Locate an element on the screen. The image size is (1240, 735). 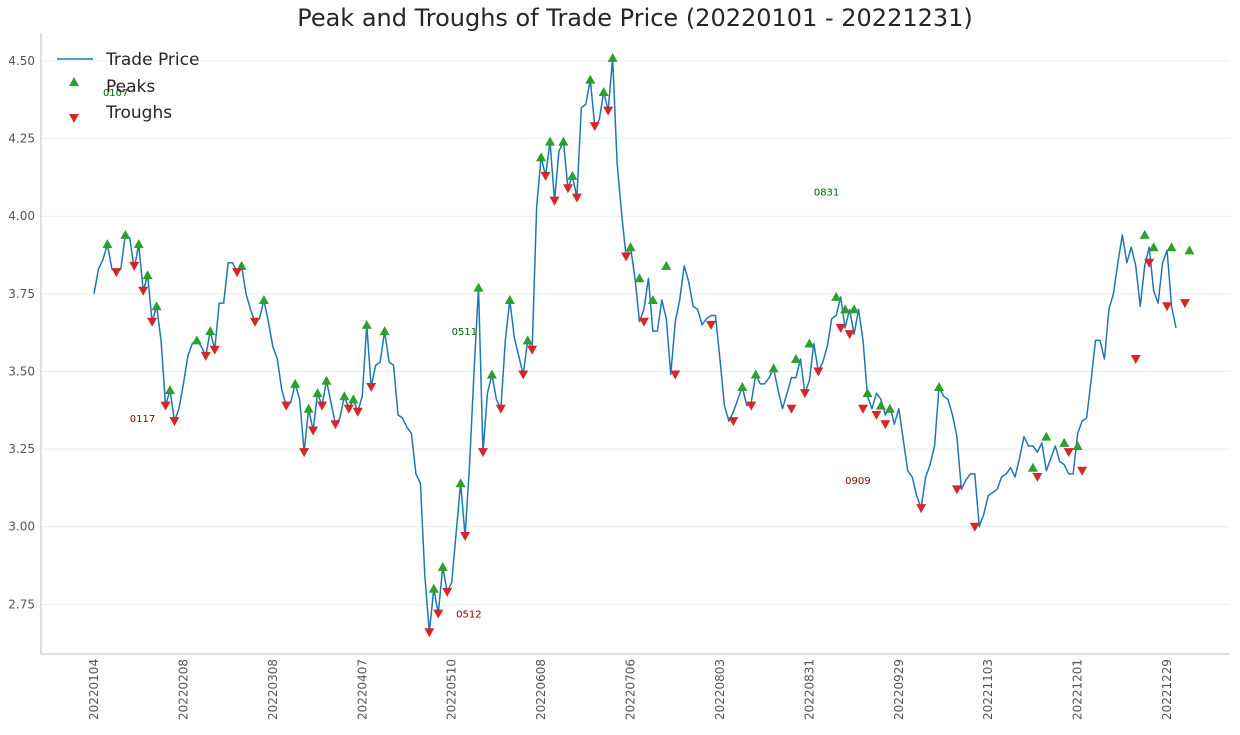
y-tick-label: 4.50 is located at coordinates (21, 61).